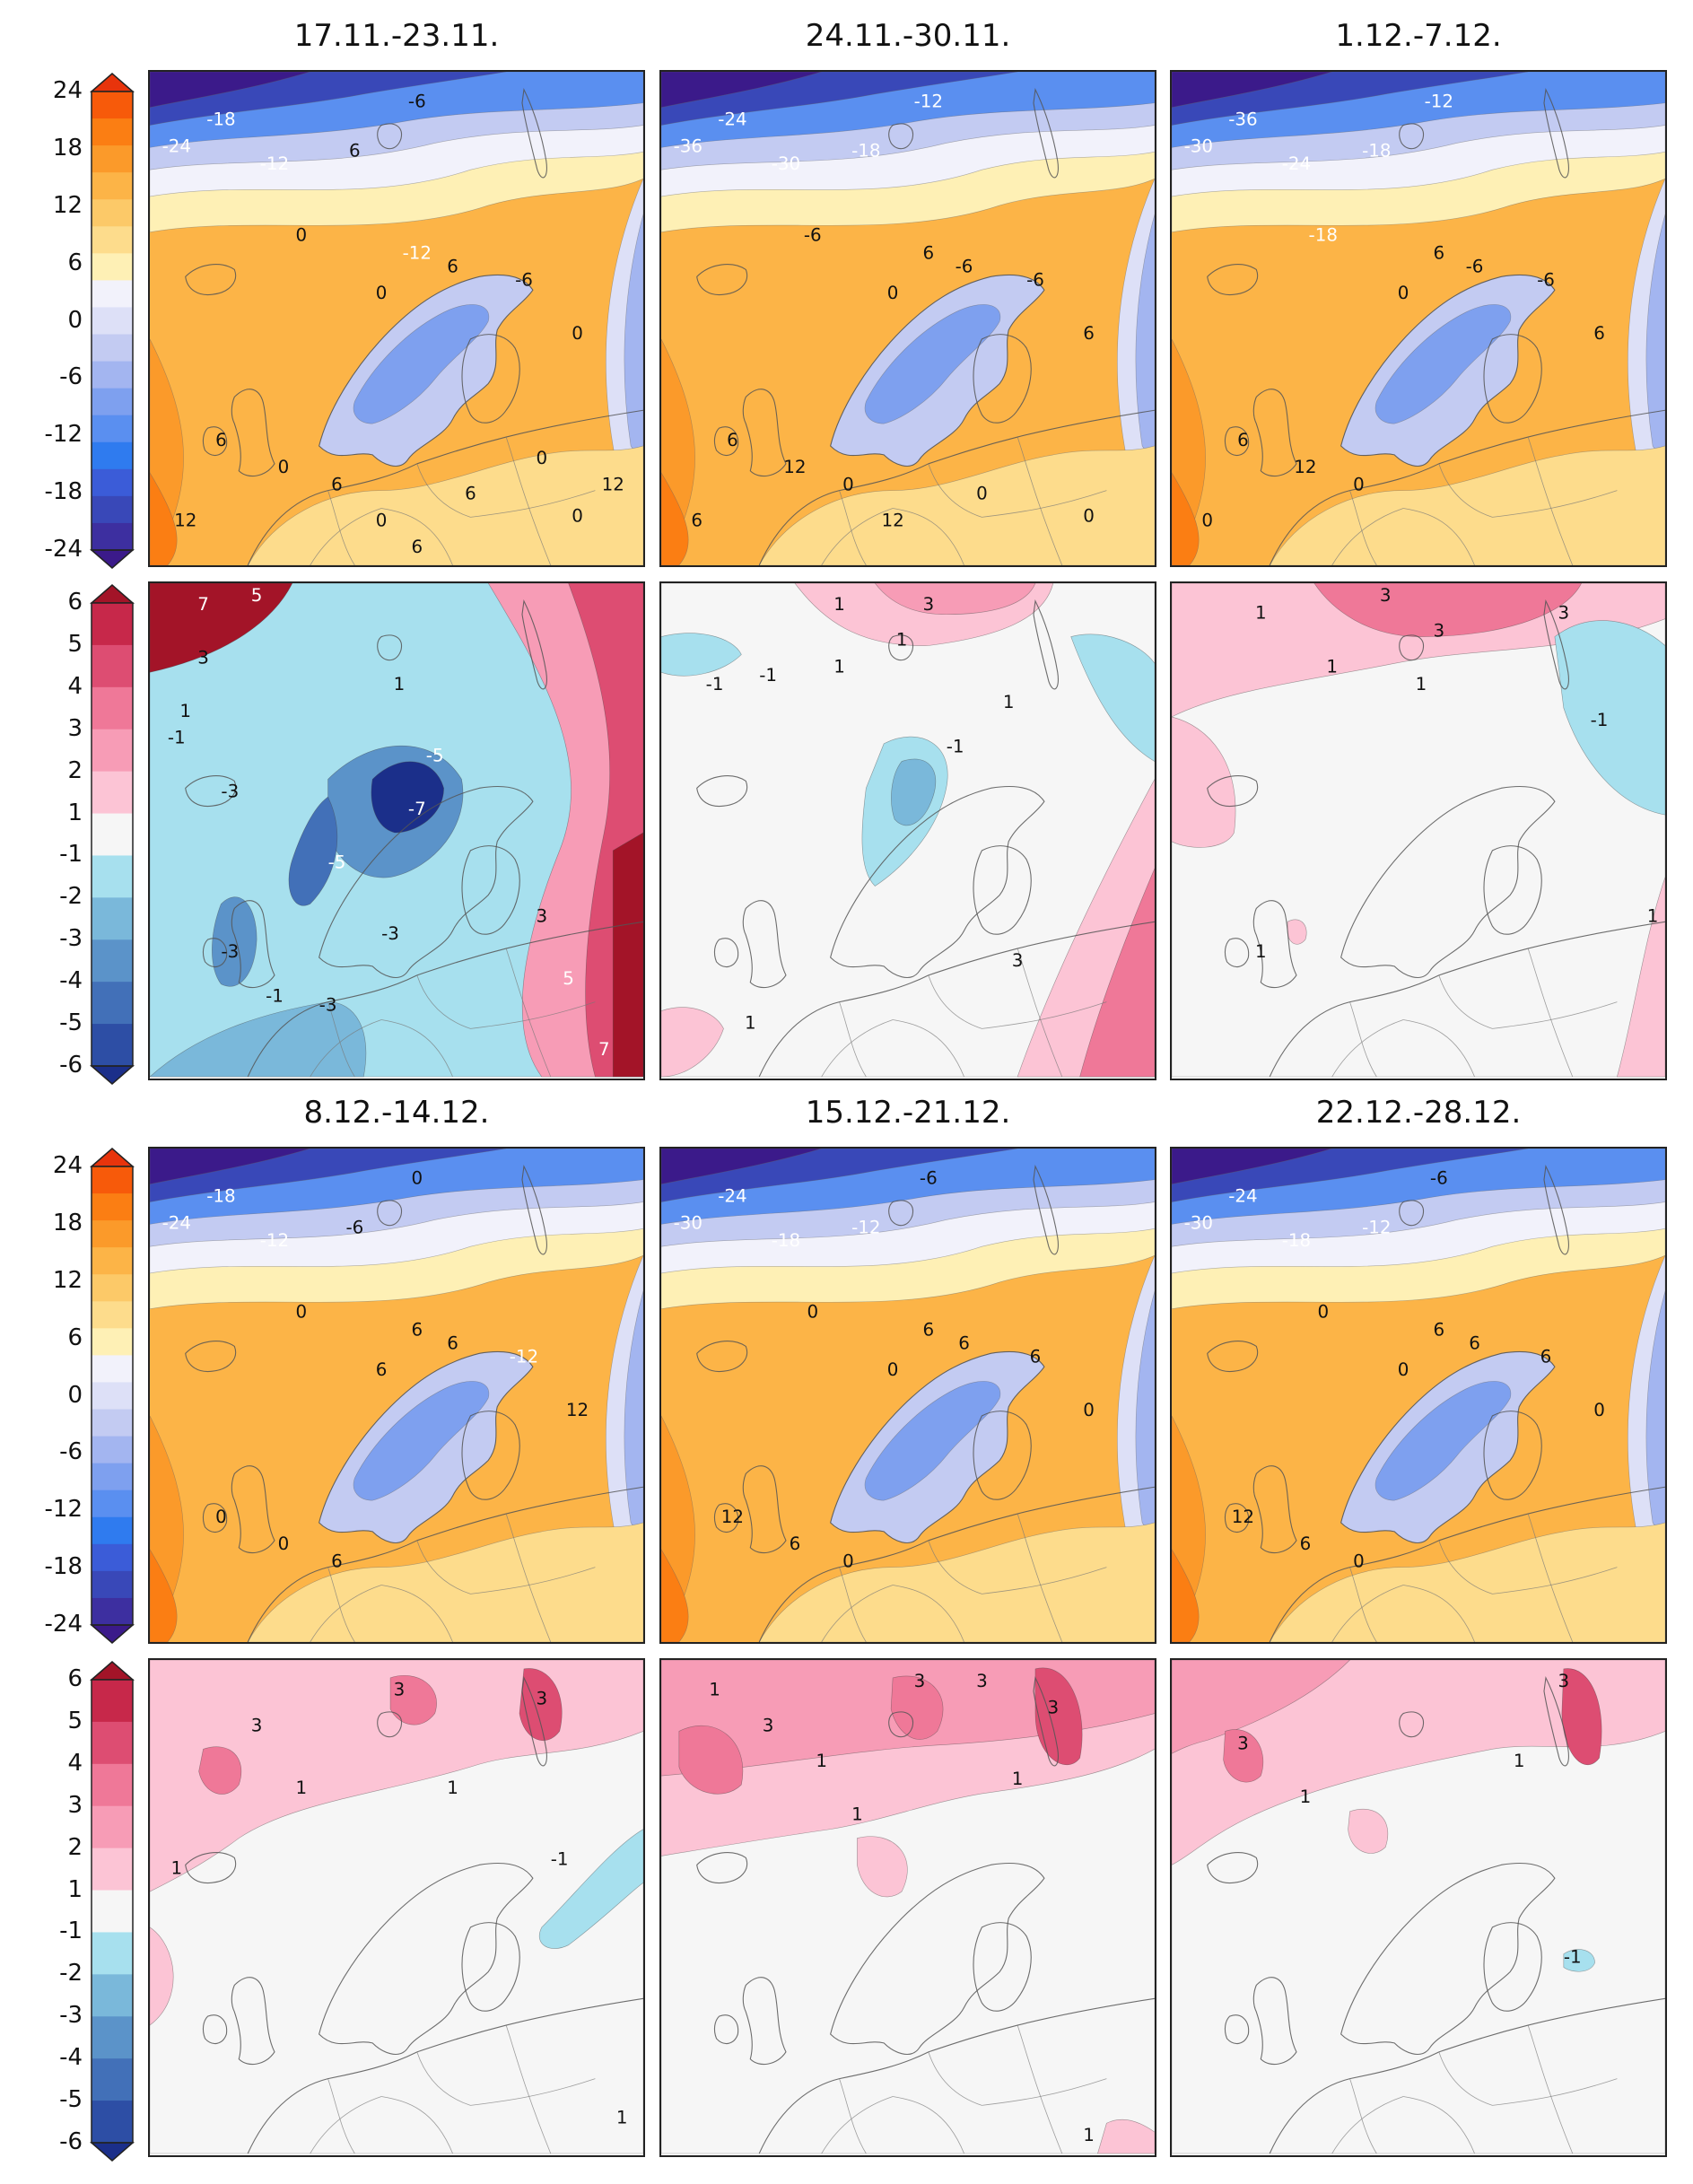  Describe the element at coordinates (417, 809) in the screenshot. I see `contour-label: -7` at that location.